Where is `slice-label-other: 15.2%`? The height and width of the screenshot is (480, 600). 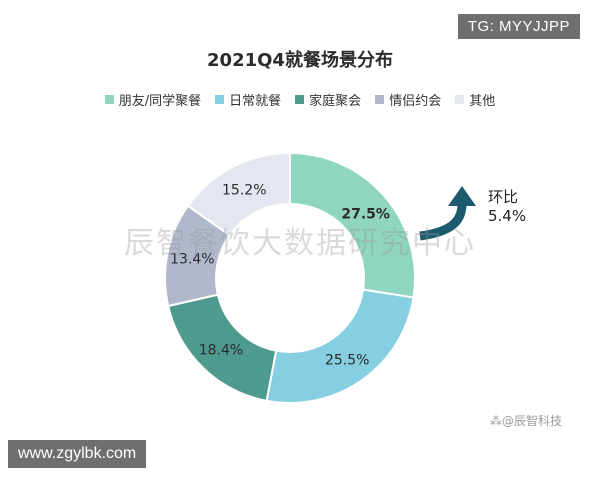 slice-label-other: 15.2% is located at coordinates (244, 191).